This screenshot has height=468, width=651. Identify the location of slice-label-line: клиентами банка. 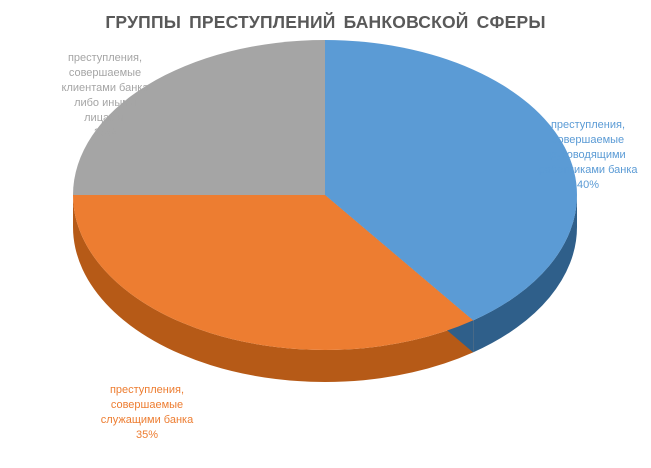
(105, 88).